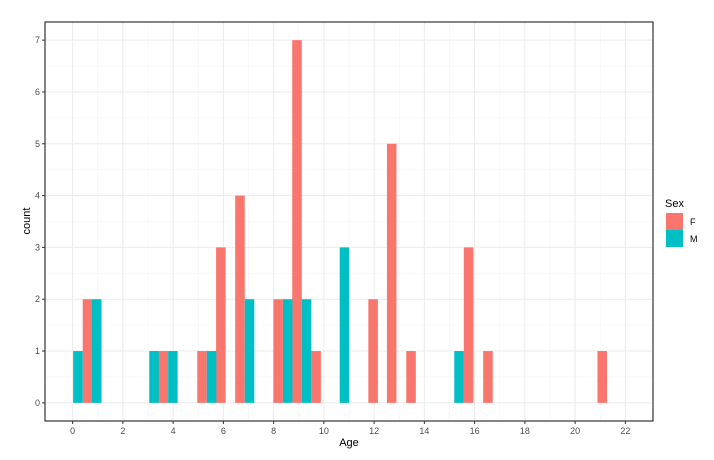 This screenshot has width=714, height=460. Describe the element at coordinates (37, 92) in the screenshot. I see `y-tick-label: 6` at that location.